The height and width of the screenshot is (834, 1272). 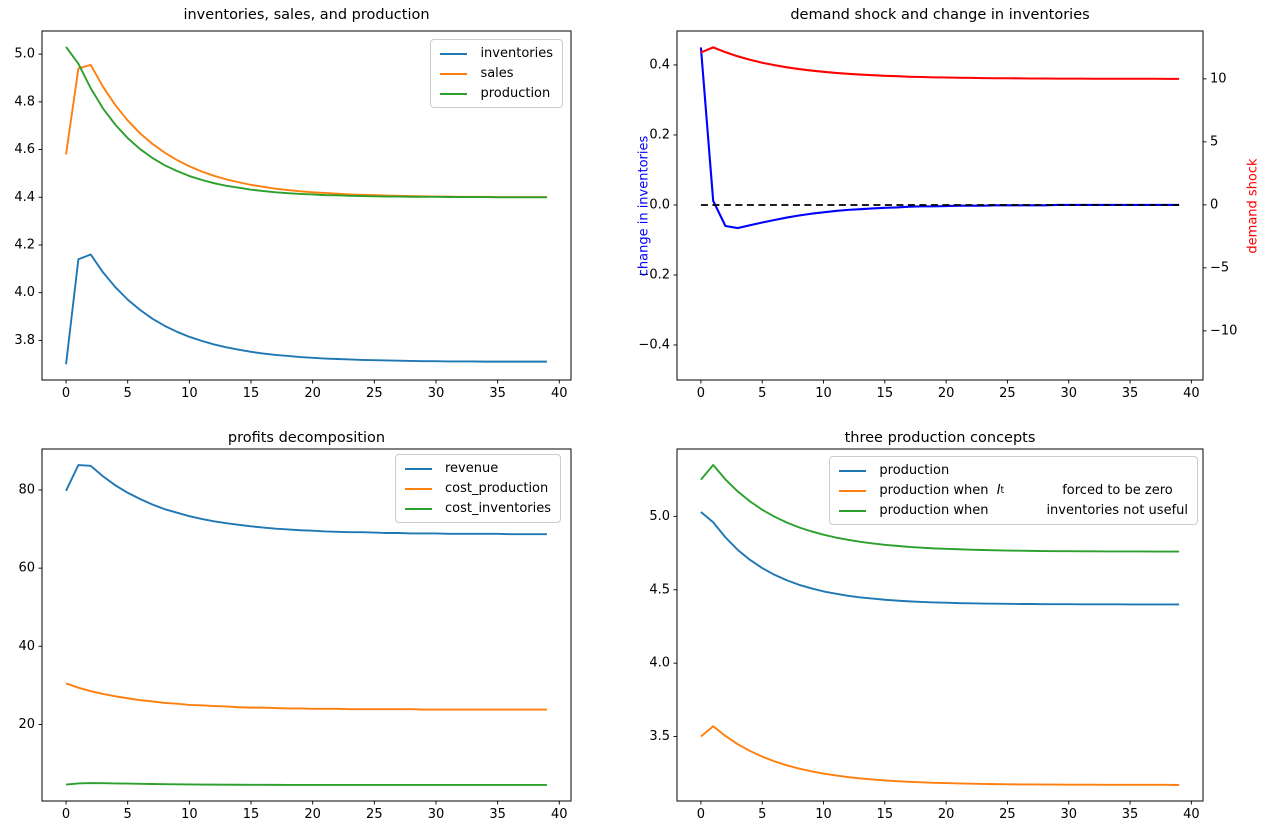 What do you see at coordinates (24, 244) in the screenshot?
I see `y-tick-label: 4.2` at bounding box center [24, 244].